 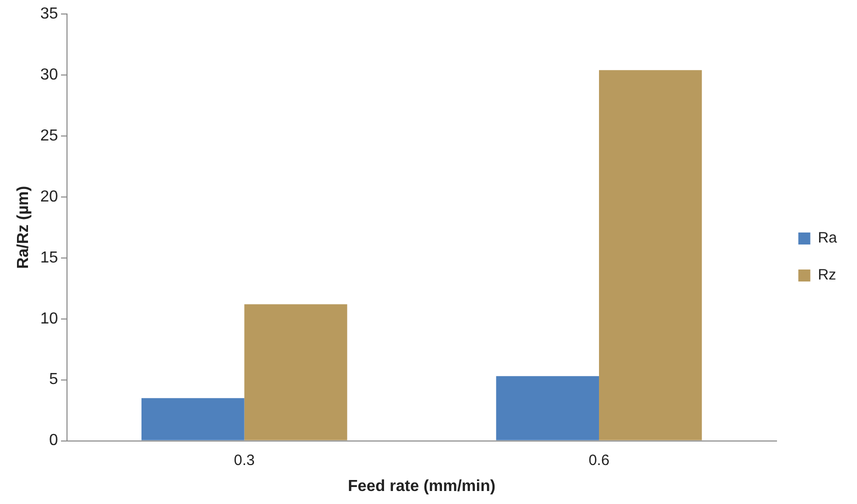 I want to click on x-tick-label: 0.6, so click(x=599, y=460).